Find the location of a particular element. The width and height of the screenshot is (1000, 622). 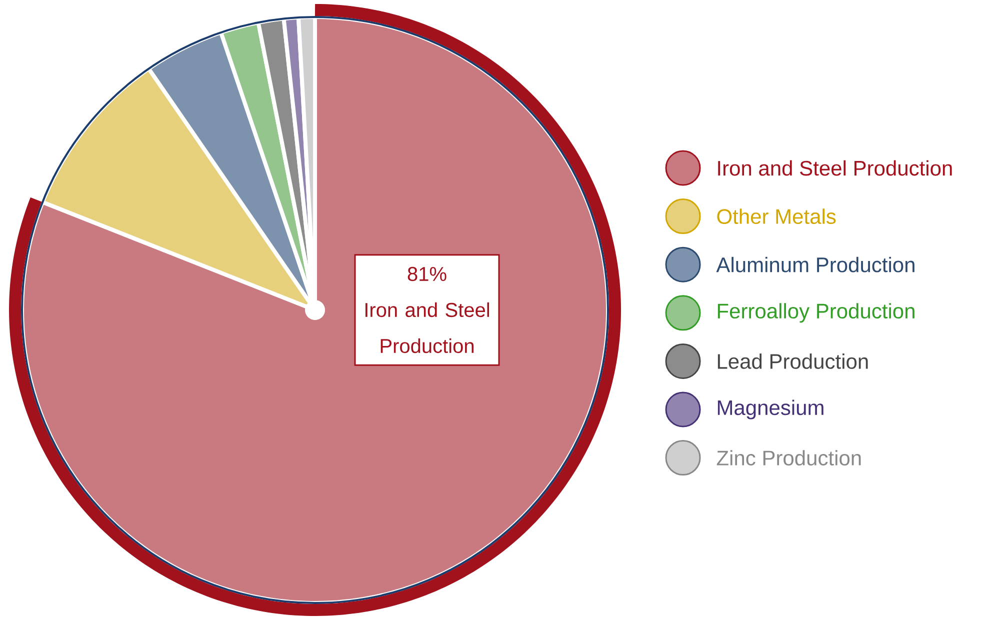

data-label: 81% is located at coordinates (427, 274).